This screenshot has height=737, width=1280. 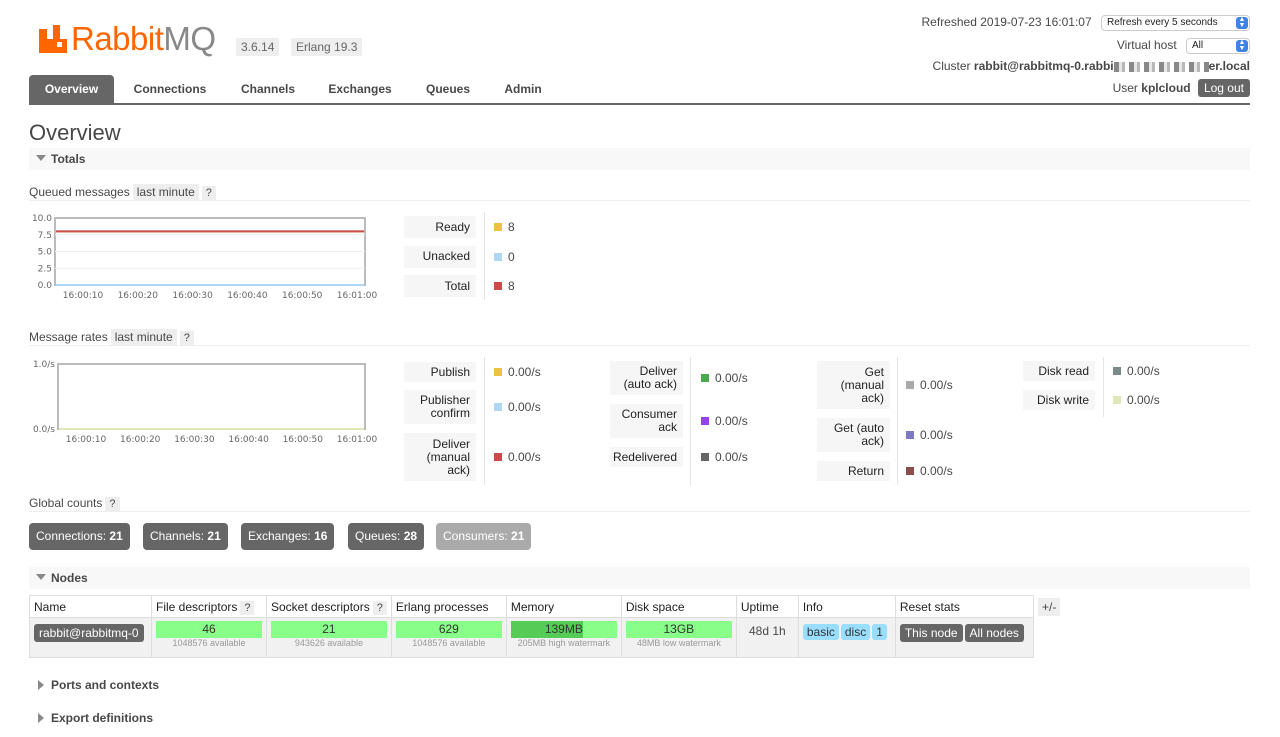 What do you see at coordinates (484, 536) in the screenshot?
I see `global-count-consumers: Consumers: 21` at bounding box center [484, 536].